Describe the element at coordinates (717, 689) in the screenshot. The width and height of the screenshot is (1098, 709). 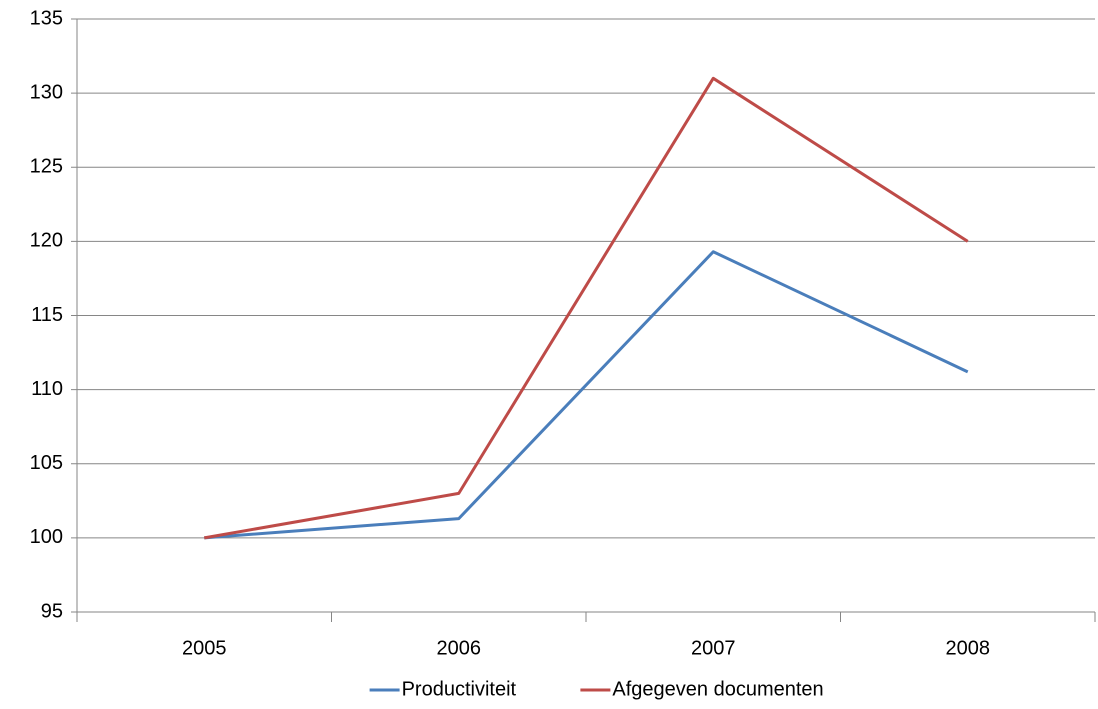
I see `legend-label: Afgegeven documenten` at that location.